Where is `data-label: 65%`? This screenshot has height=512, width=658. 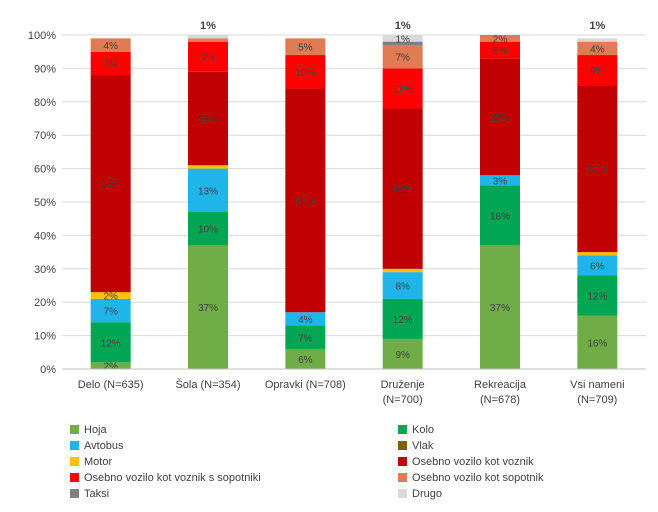
data-label: 65% is located at coordinates (111, 185).